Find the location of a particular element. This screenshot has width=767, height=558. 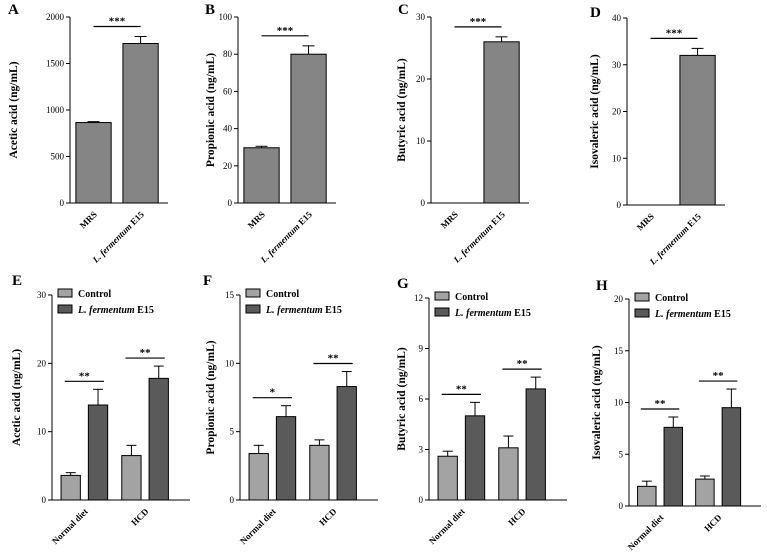

panel-letter: H is located at coordinates (602, 286).